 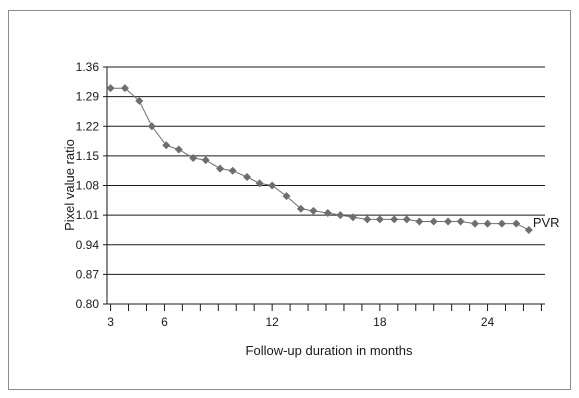 What do you see at coordinates (324, 316) in the screenshot?
I see `x-axis-ticks: 3 6 12 18 24` at bounding box center [324, 316].